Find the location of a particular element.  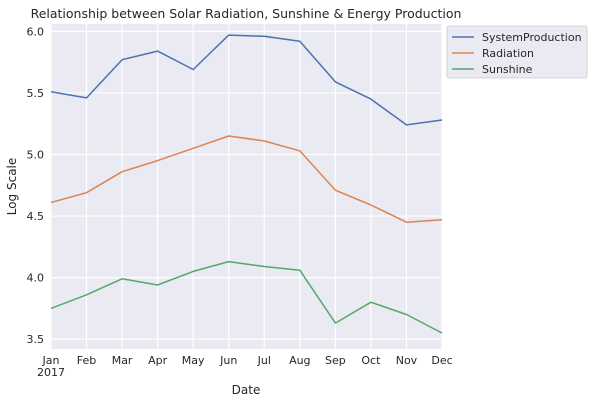

y-tick-label: 5.5 is located at coordinates (36, 93).